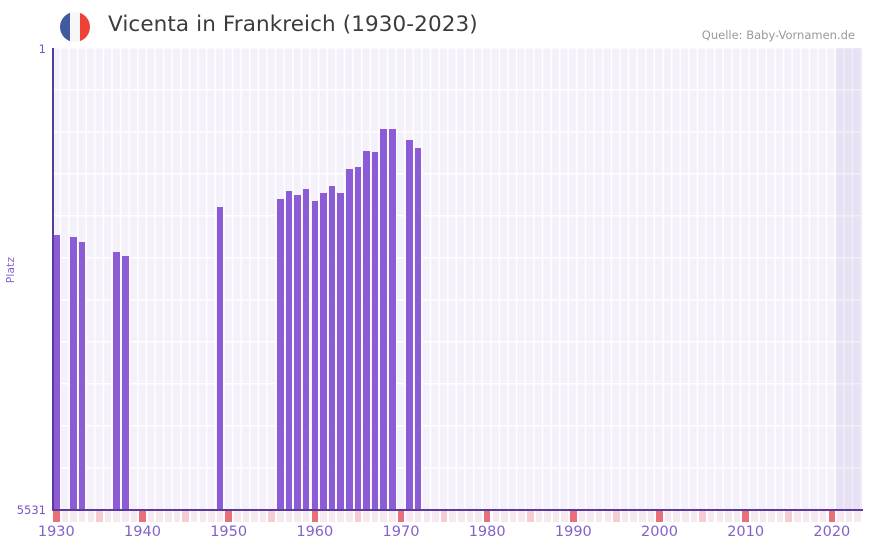 The width and height of the screenshot is (873, 552). What do you see at coordinates (246, 516) in the screenshot?
I see `x-tick-1952` at bounding box center [246, 516].